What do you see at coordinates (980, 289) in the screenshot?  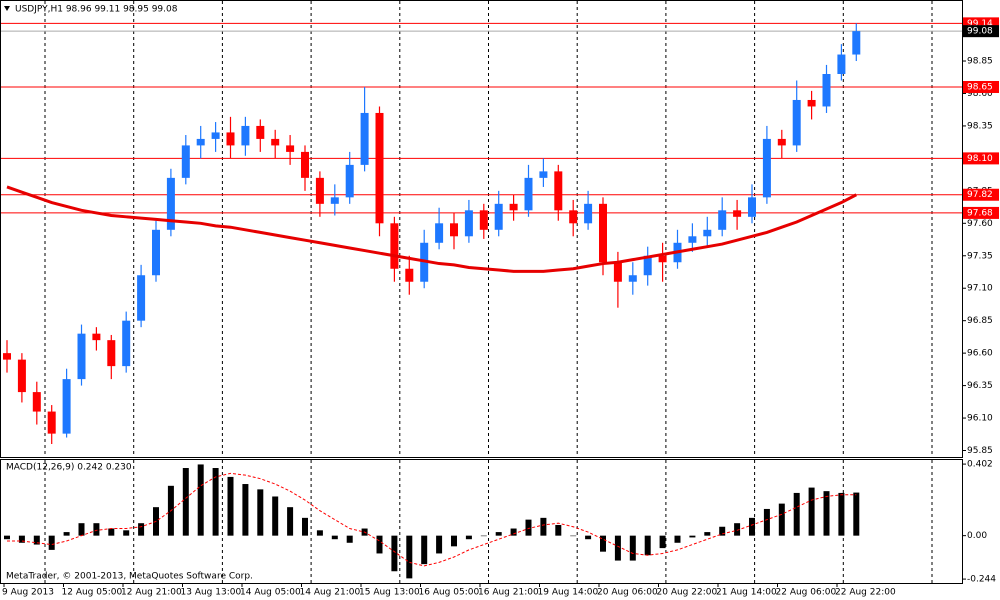 I see `y-tick-label: 97.10` at bounding box center [980, 289].